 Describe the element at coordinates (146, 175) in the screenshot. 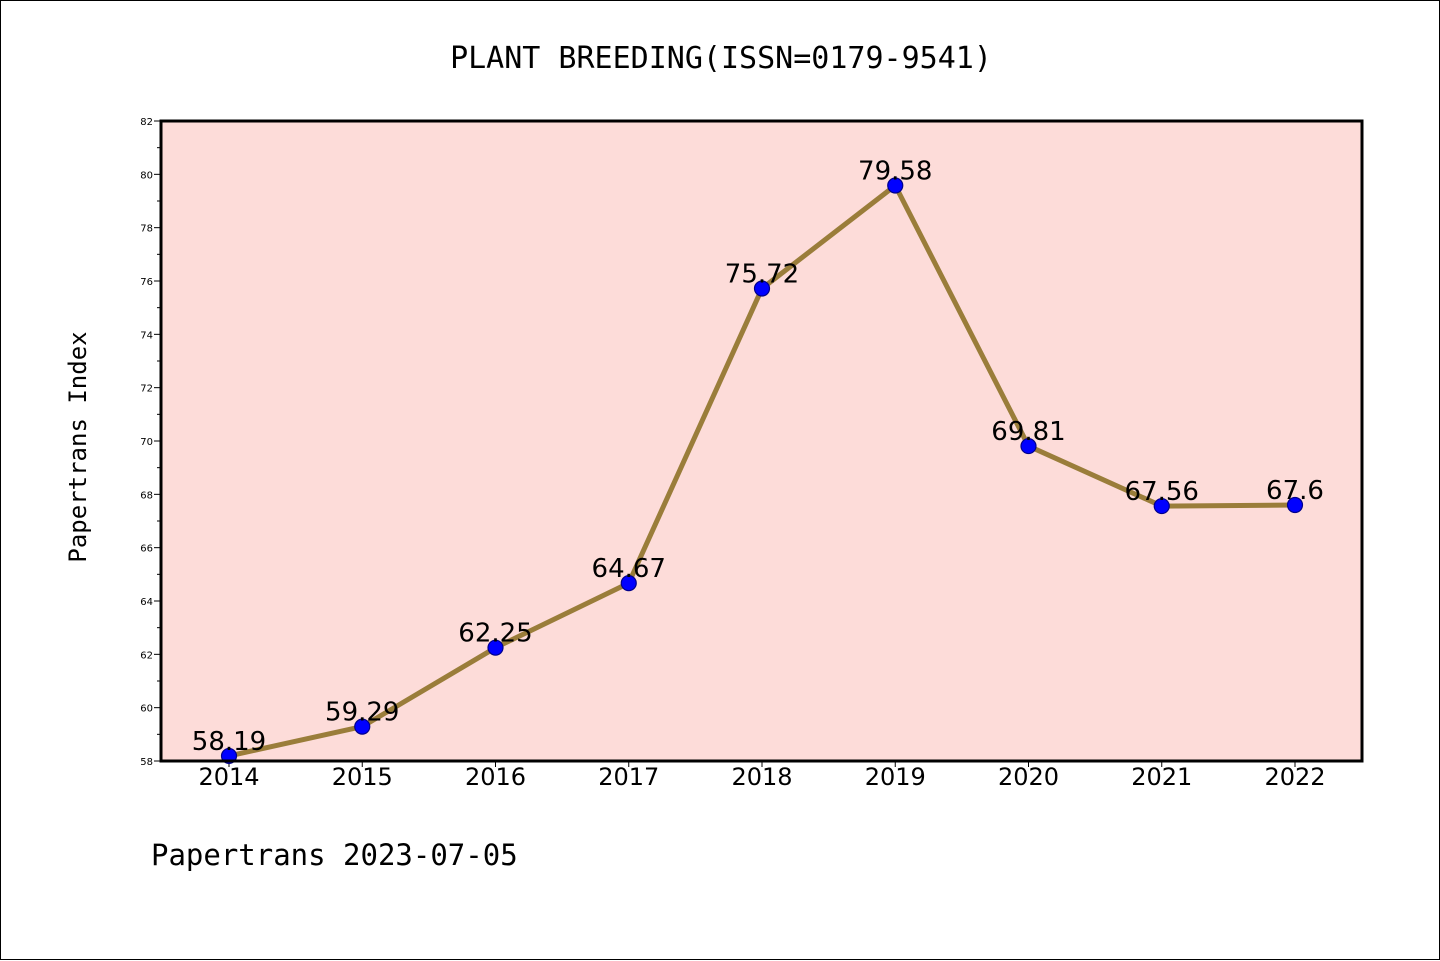

I see `y-tick-label: 80` at that location.